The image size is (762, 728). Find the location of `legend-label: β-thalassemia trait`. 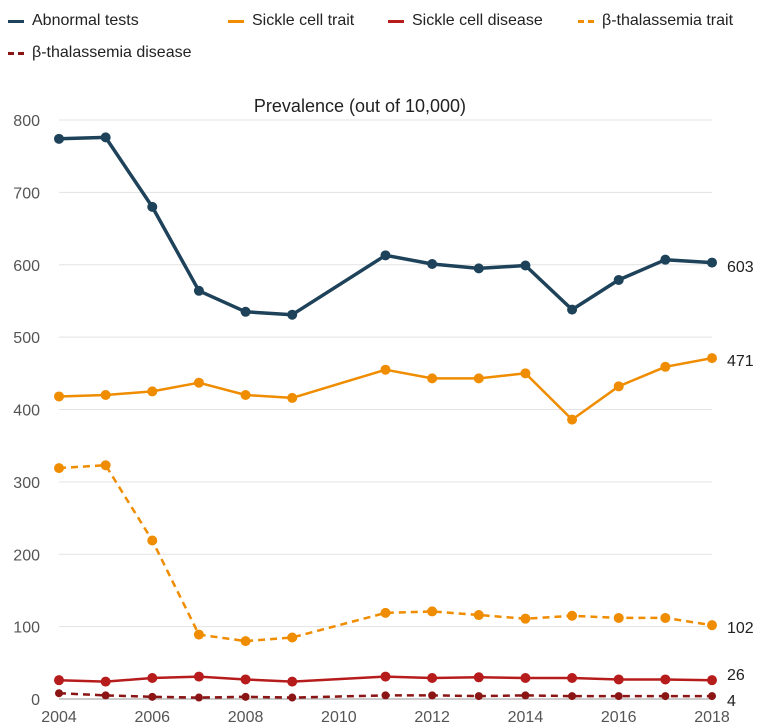

legend-label: β-thalassemia trait is located at coordinates (668, 20).